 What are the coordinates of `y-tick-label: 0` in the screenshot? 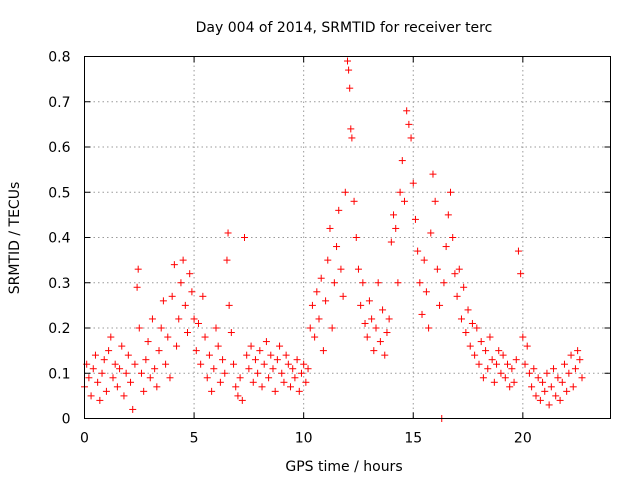 It's located at (66, 420).